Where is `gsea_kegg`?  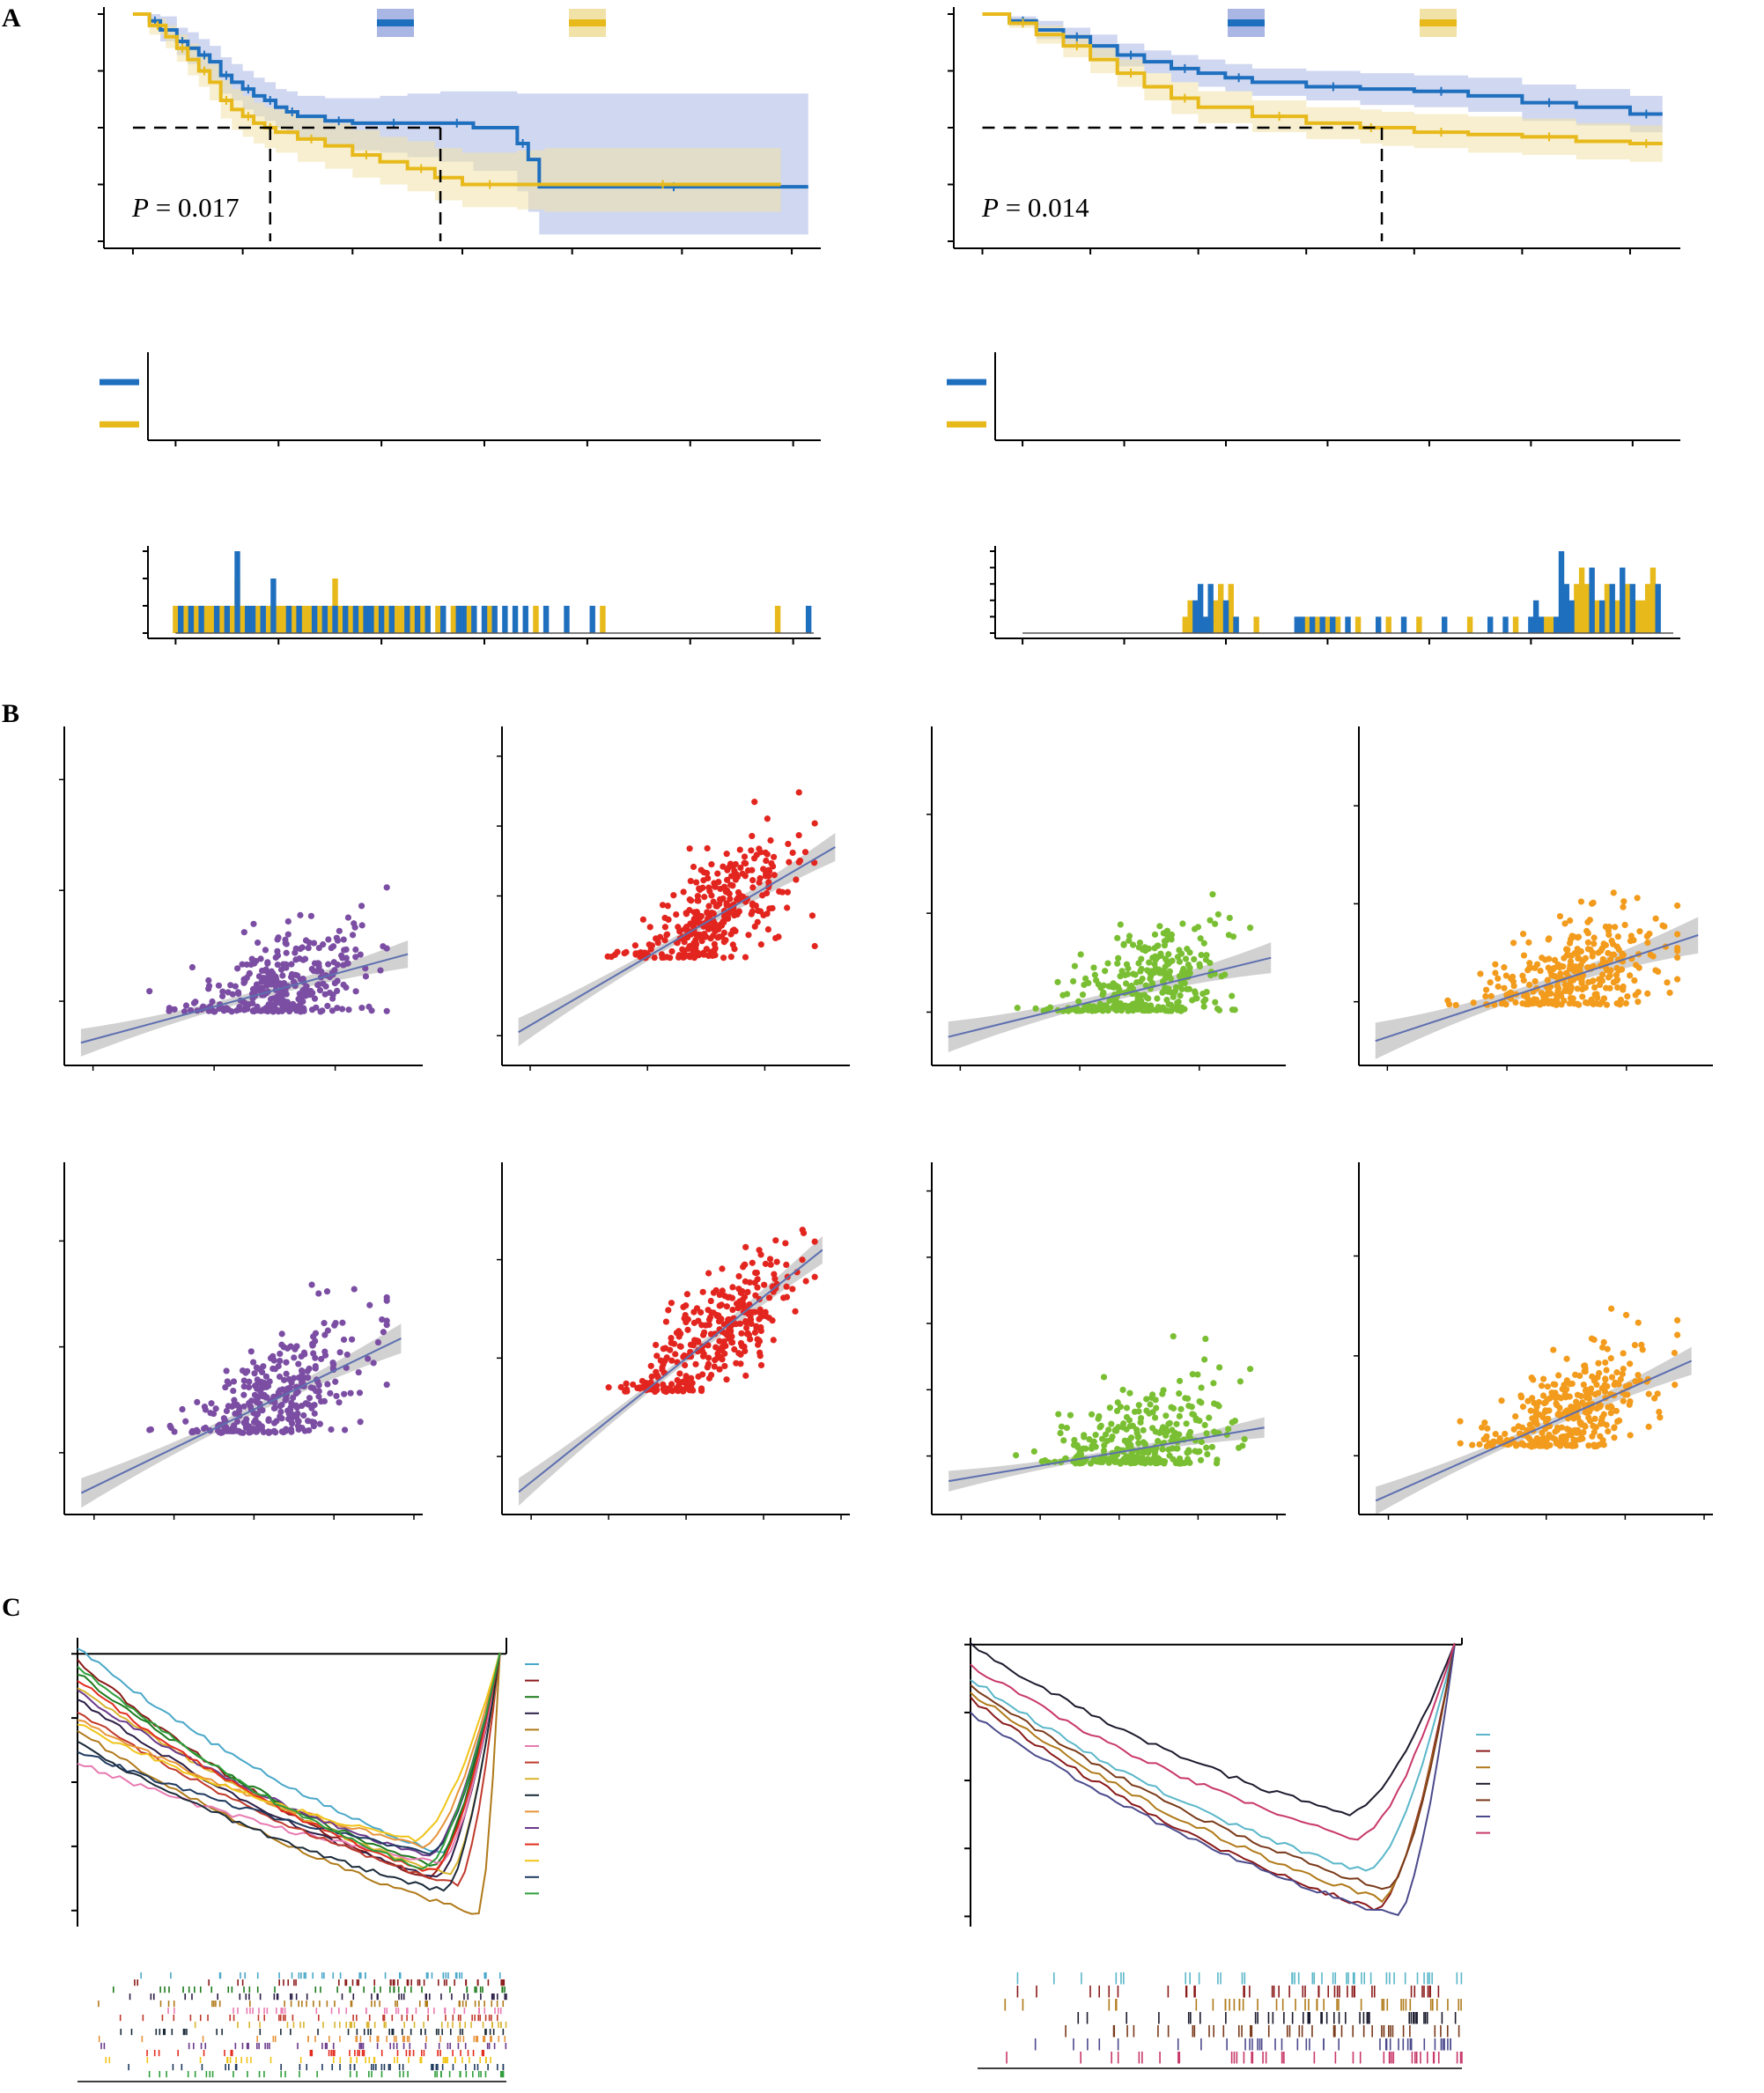 gsea_kegg is located at coordinates (305, 1860).